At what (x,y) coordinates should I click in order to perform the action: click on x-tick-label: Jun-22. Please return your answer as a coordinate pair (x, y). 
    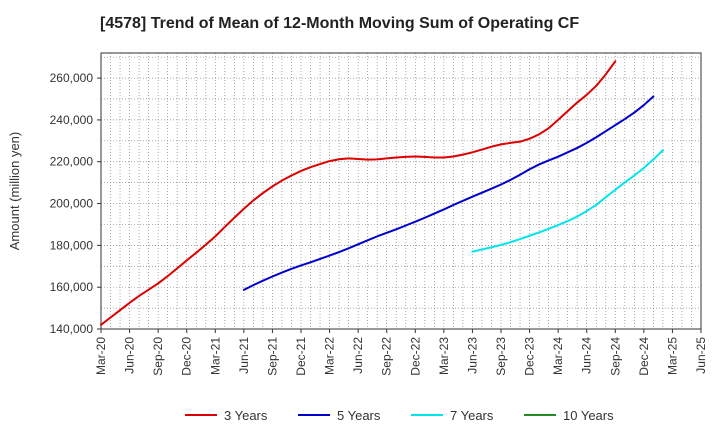
    Looking at the image, I should click on (358, 355).